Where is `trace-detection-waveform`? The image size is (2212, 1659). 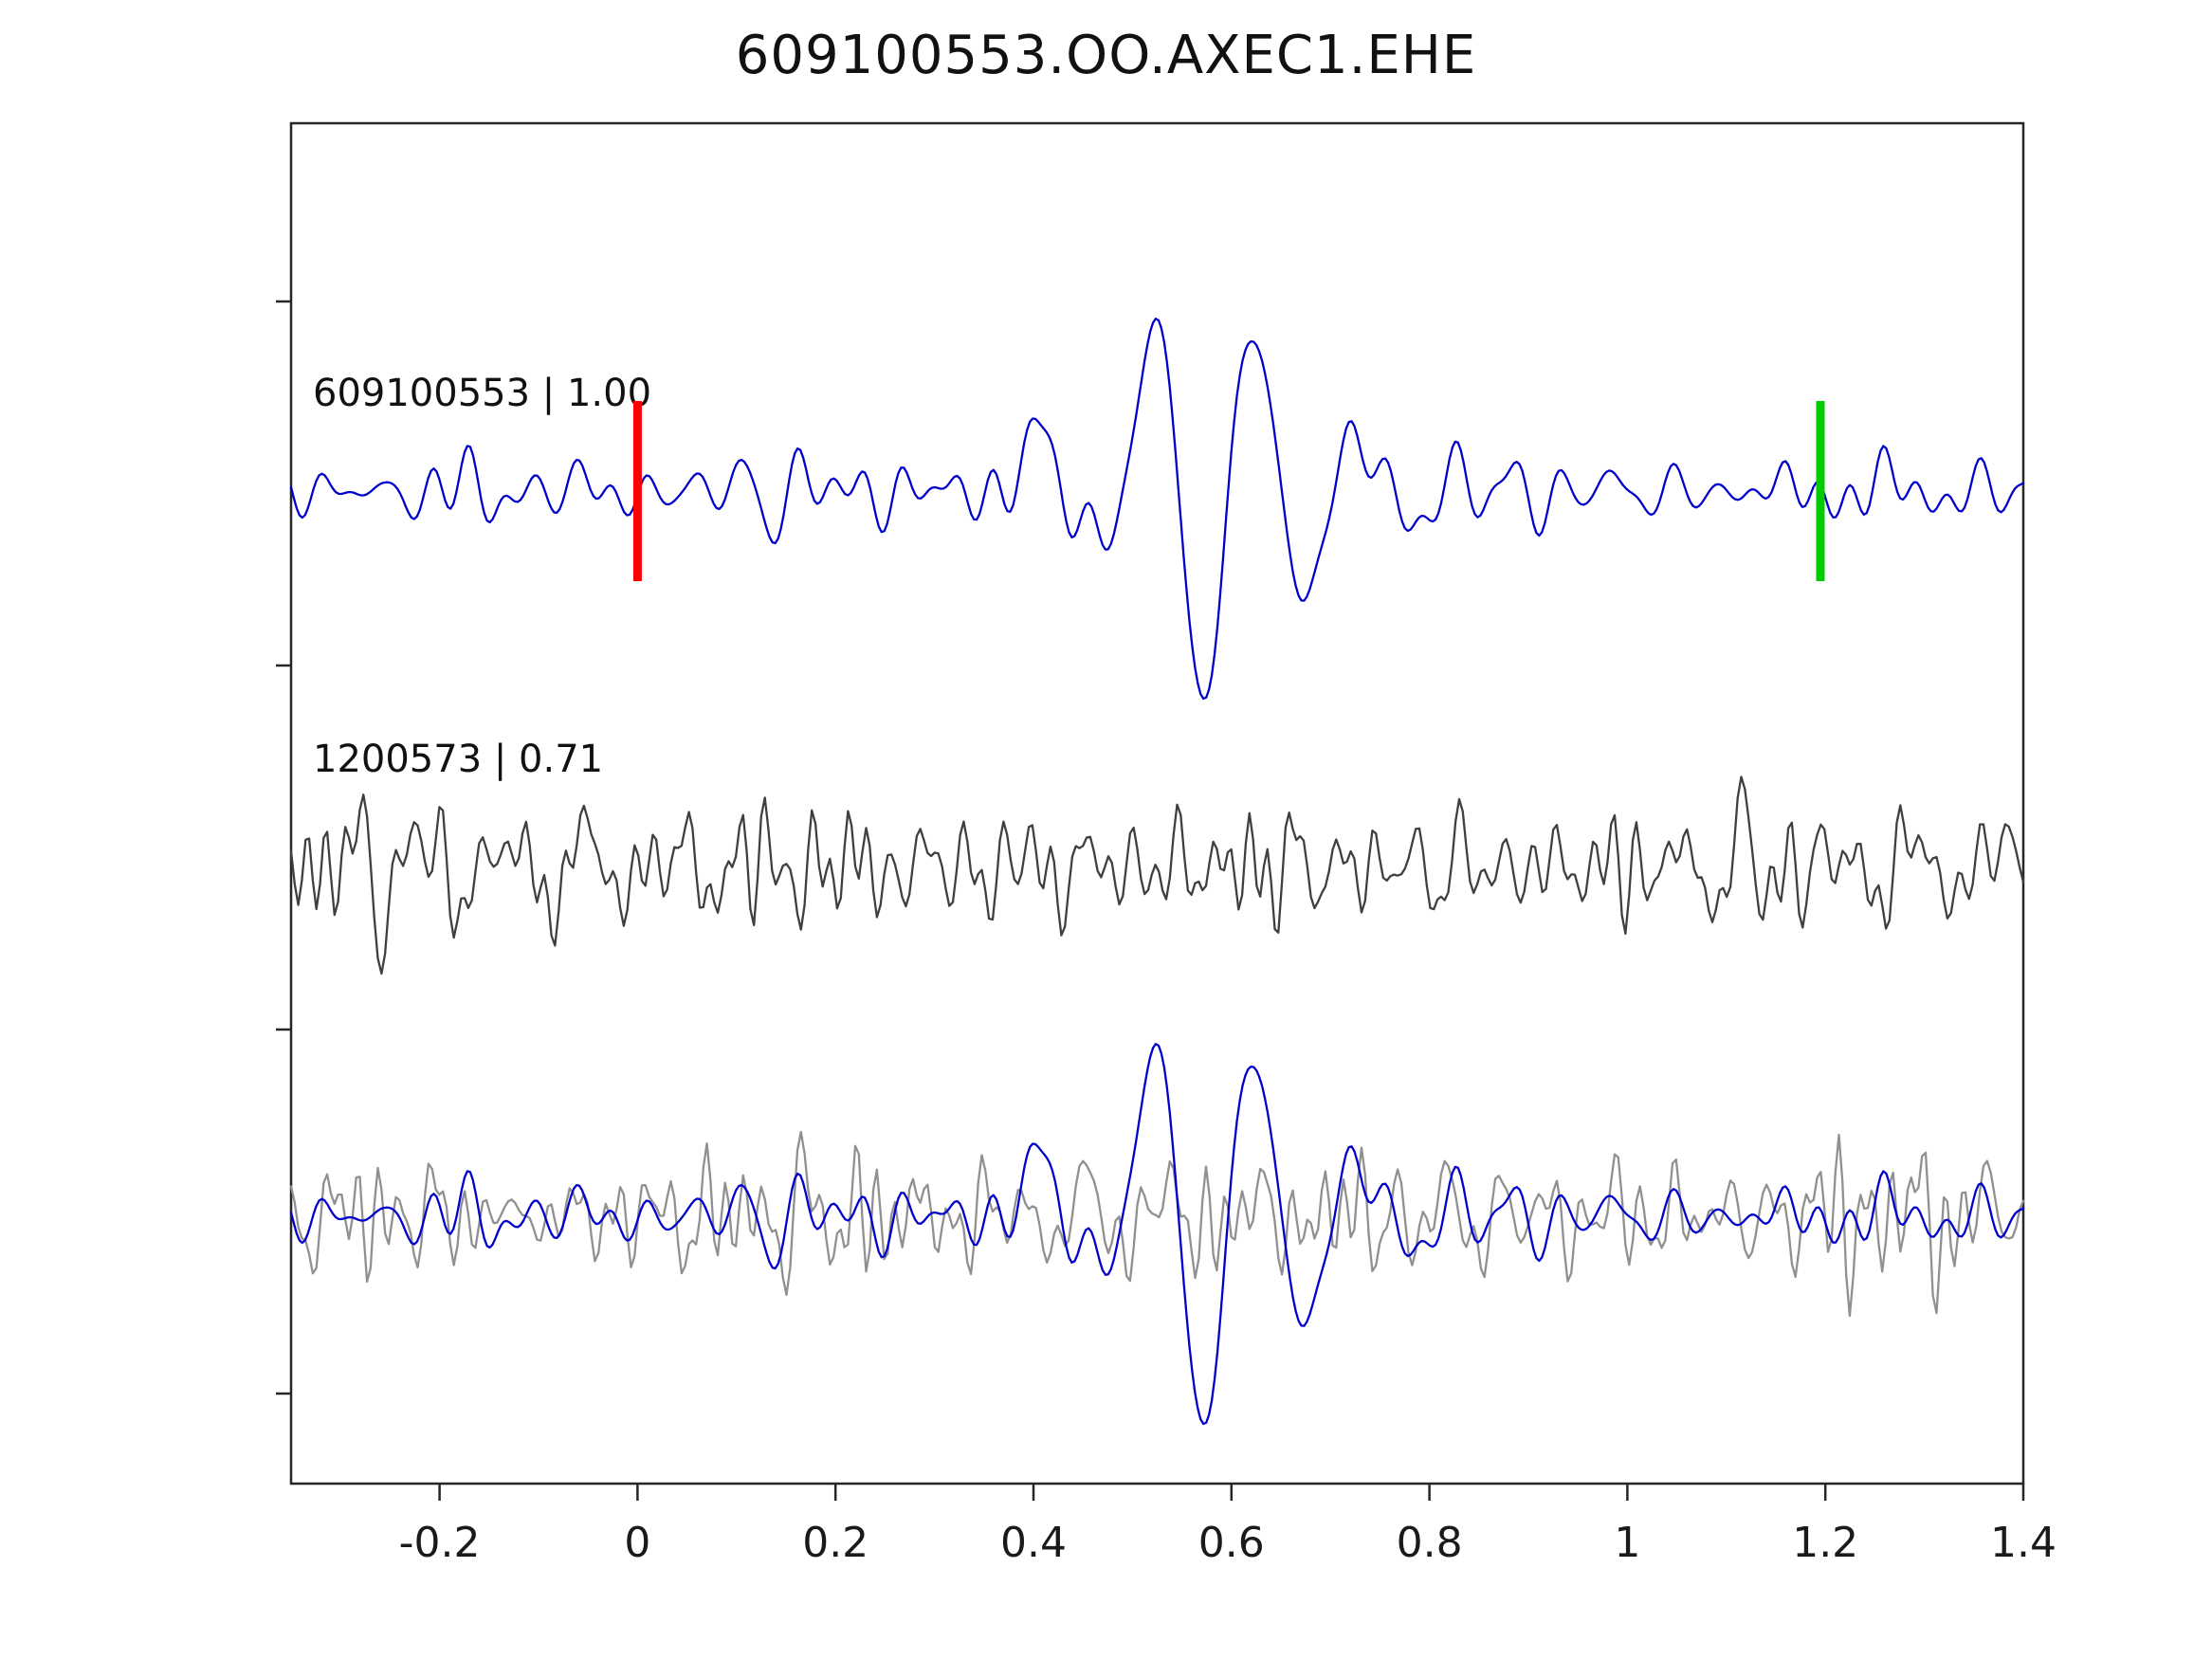 trace-detection-waveform is located at coordinates (1157, 875).